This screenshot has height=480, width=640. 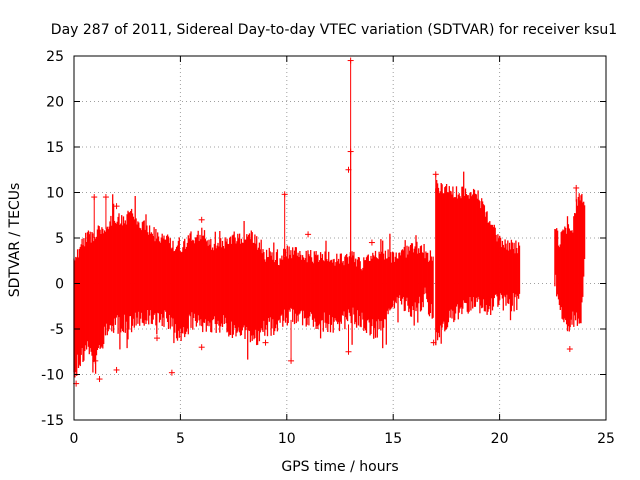 I want to click on y-tick-label: 20, so click(x=55, y=103).